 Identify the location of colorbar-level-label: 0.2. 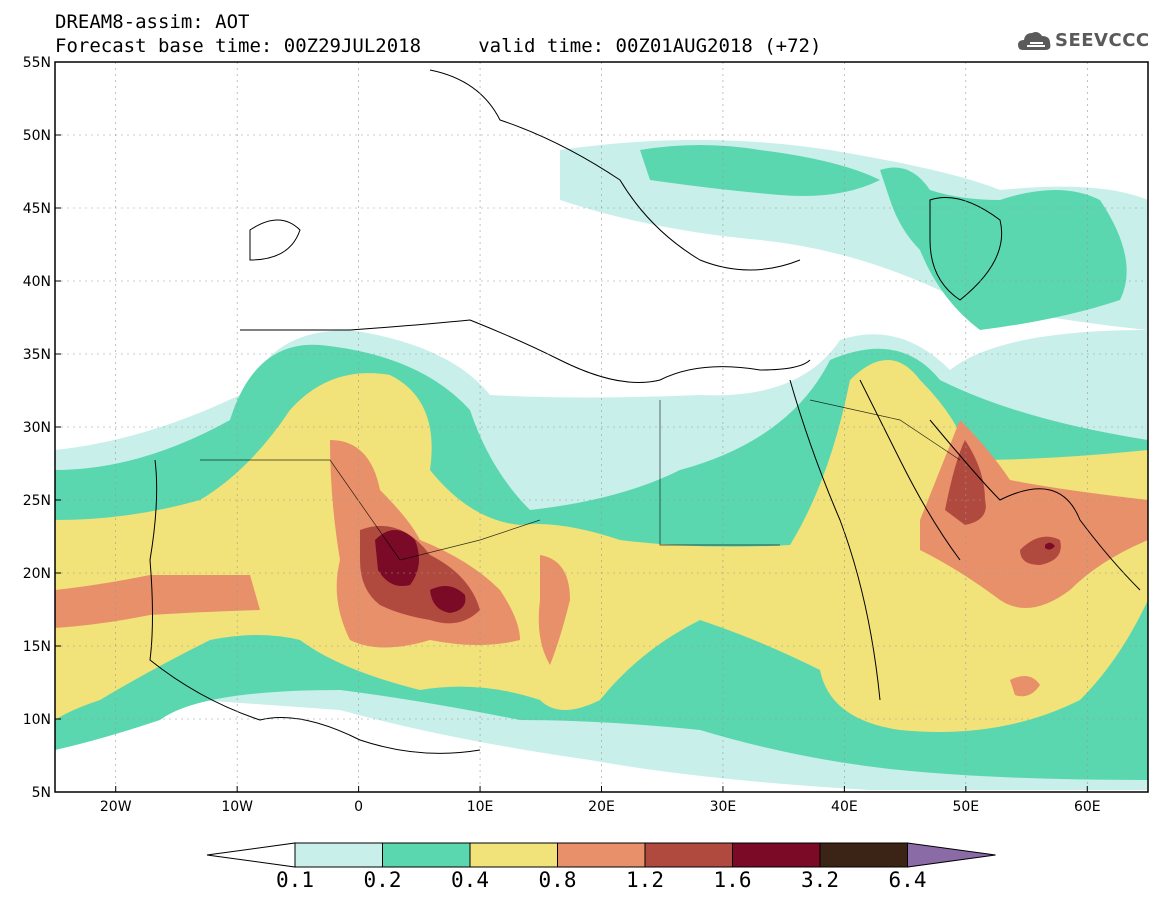
(382, 880).